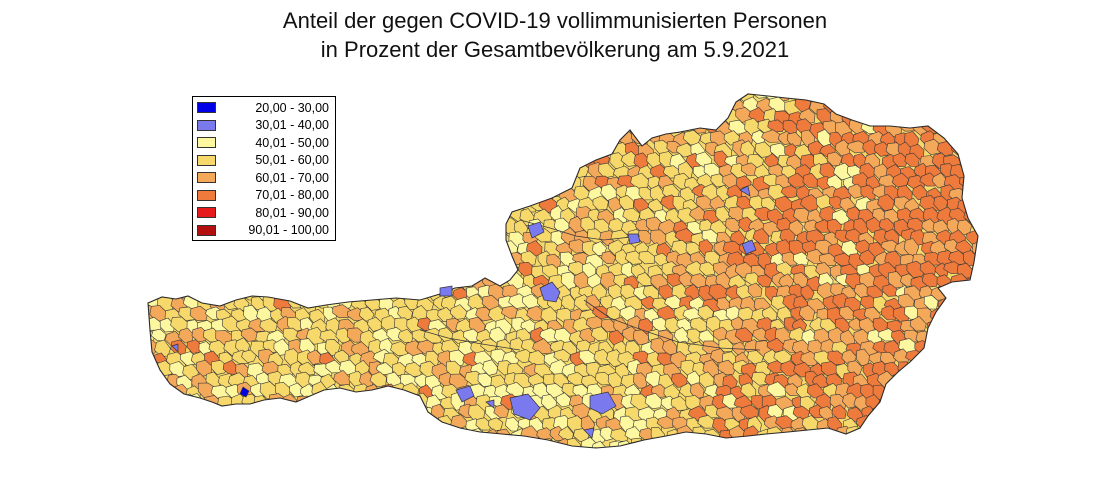 The width and height of the screenshot is (1110, 500). I want to click on legend-item: 20,00 - 30,00, so click(264, 108).